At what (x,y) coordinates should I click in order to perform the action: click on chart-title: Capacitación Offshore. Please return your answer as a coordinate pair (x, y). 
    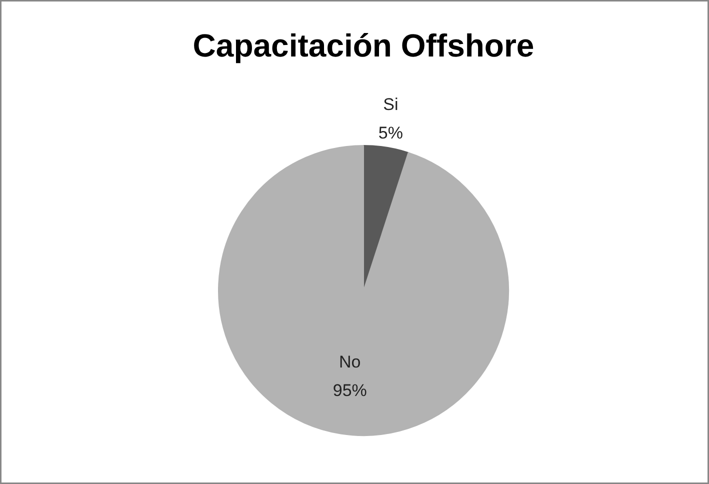
    Looking at the image, I should click on (363, 46).